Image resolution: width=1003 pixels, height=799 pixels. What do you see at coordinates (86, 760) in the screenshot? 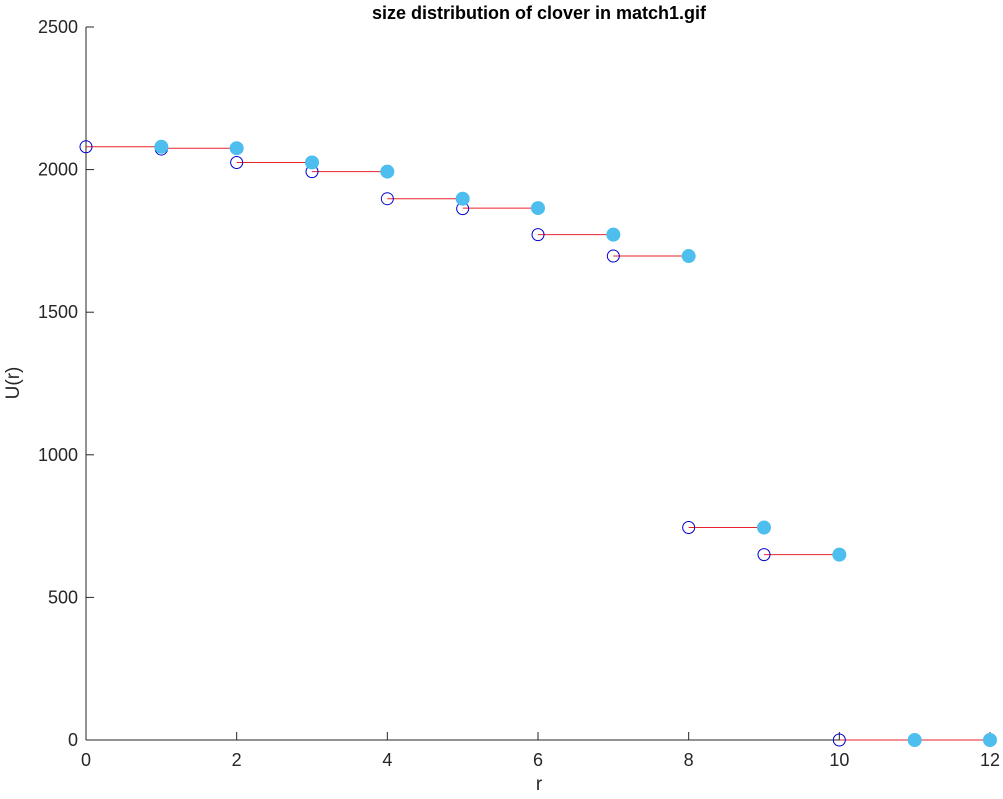
I see `x-tick-label: 0` at bounding box center [86, 760].